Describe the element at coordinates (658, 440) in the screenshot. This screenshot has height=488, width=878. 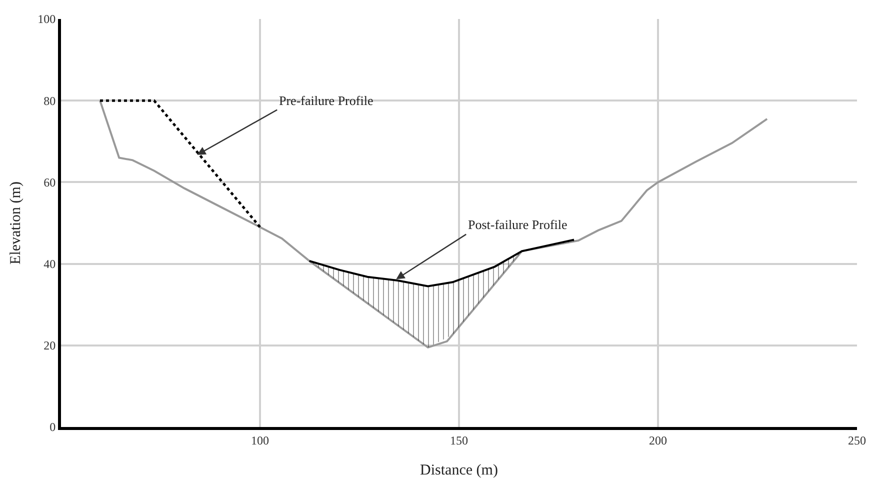
I see `x-tick-label: 200` at that location.